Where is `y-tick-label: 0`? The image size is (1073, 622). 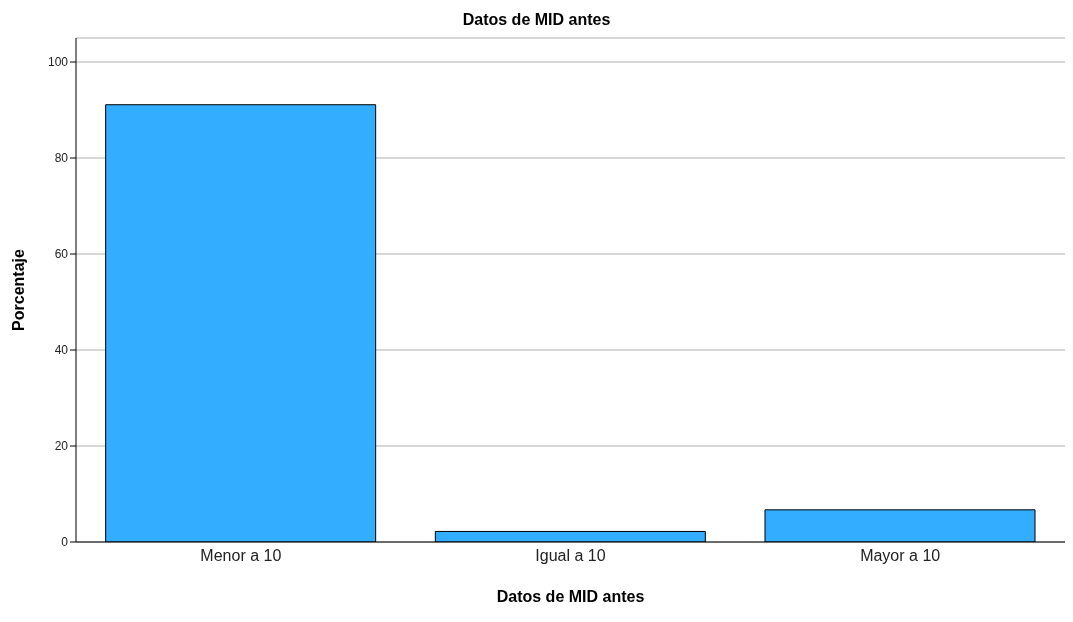 y-tick-label: 0 is located at coordinates (65, 542).